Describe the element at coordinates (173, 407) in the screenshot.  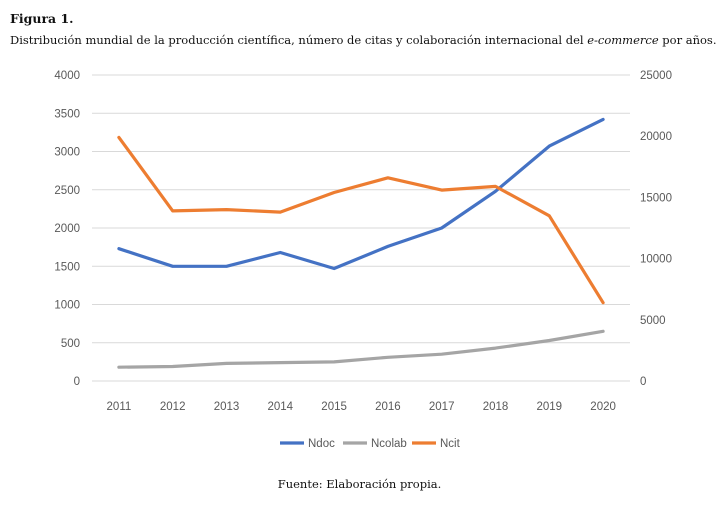
I see `x-tick-label: 2012` at that location.